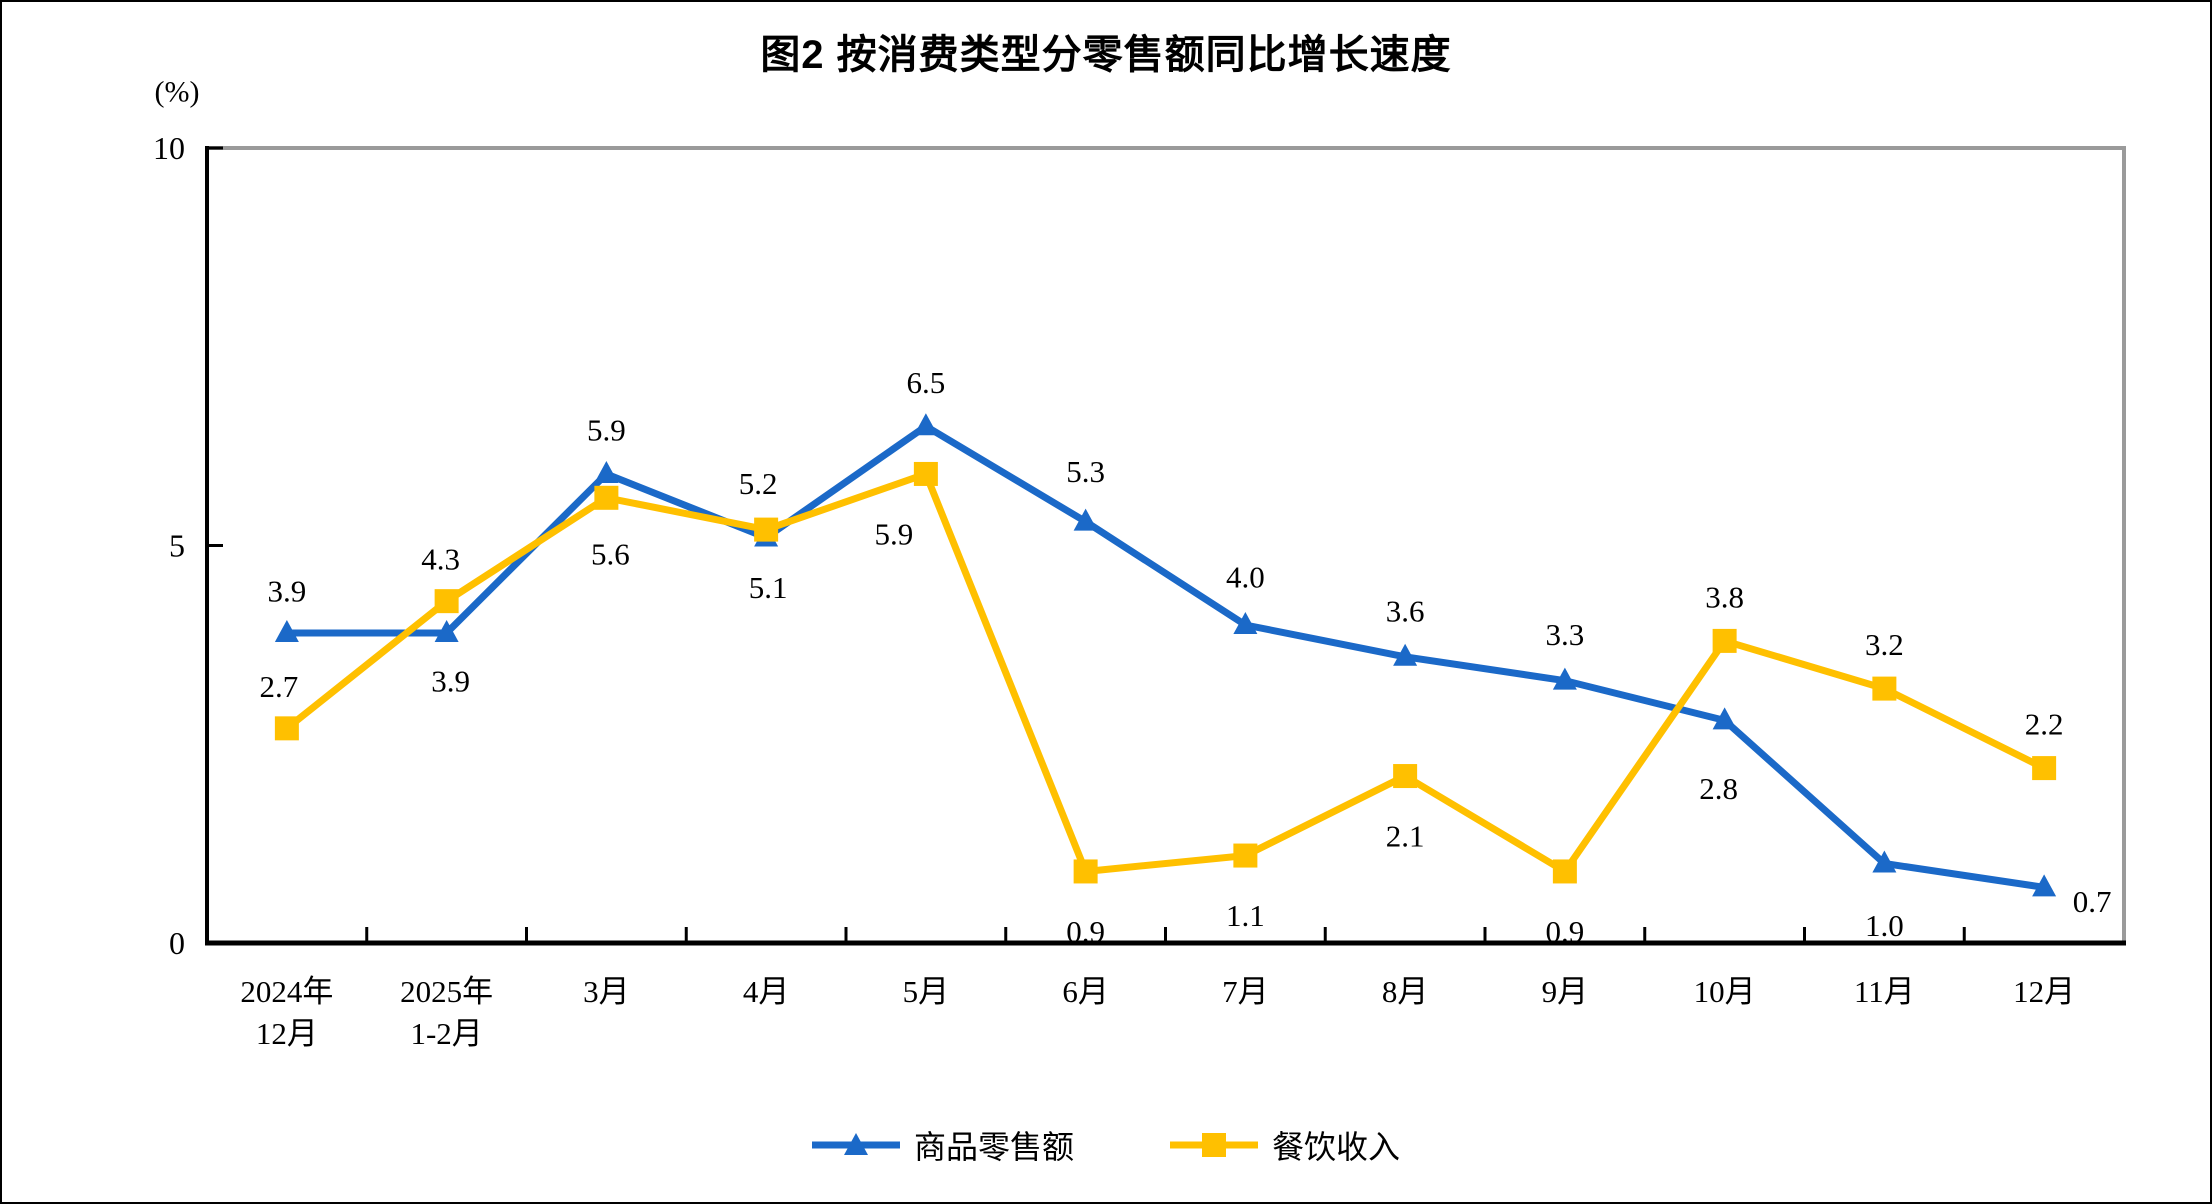  Describe the element at coordinates (1085, 471) in the screenshot. I see `data-label: 5.3` at that location.